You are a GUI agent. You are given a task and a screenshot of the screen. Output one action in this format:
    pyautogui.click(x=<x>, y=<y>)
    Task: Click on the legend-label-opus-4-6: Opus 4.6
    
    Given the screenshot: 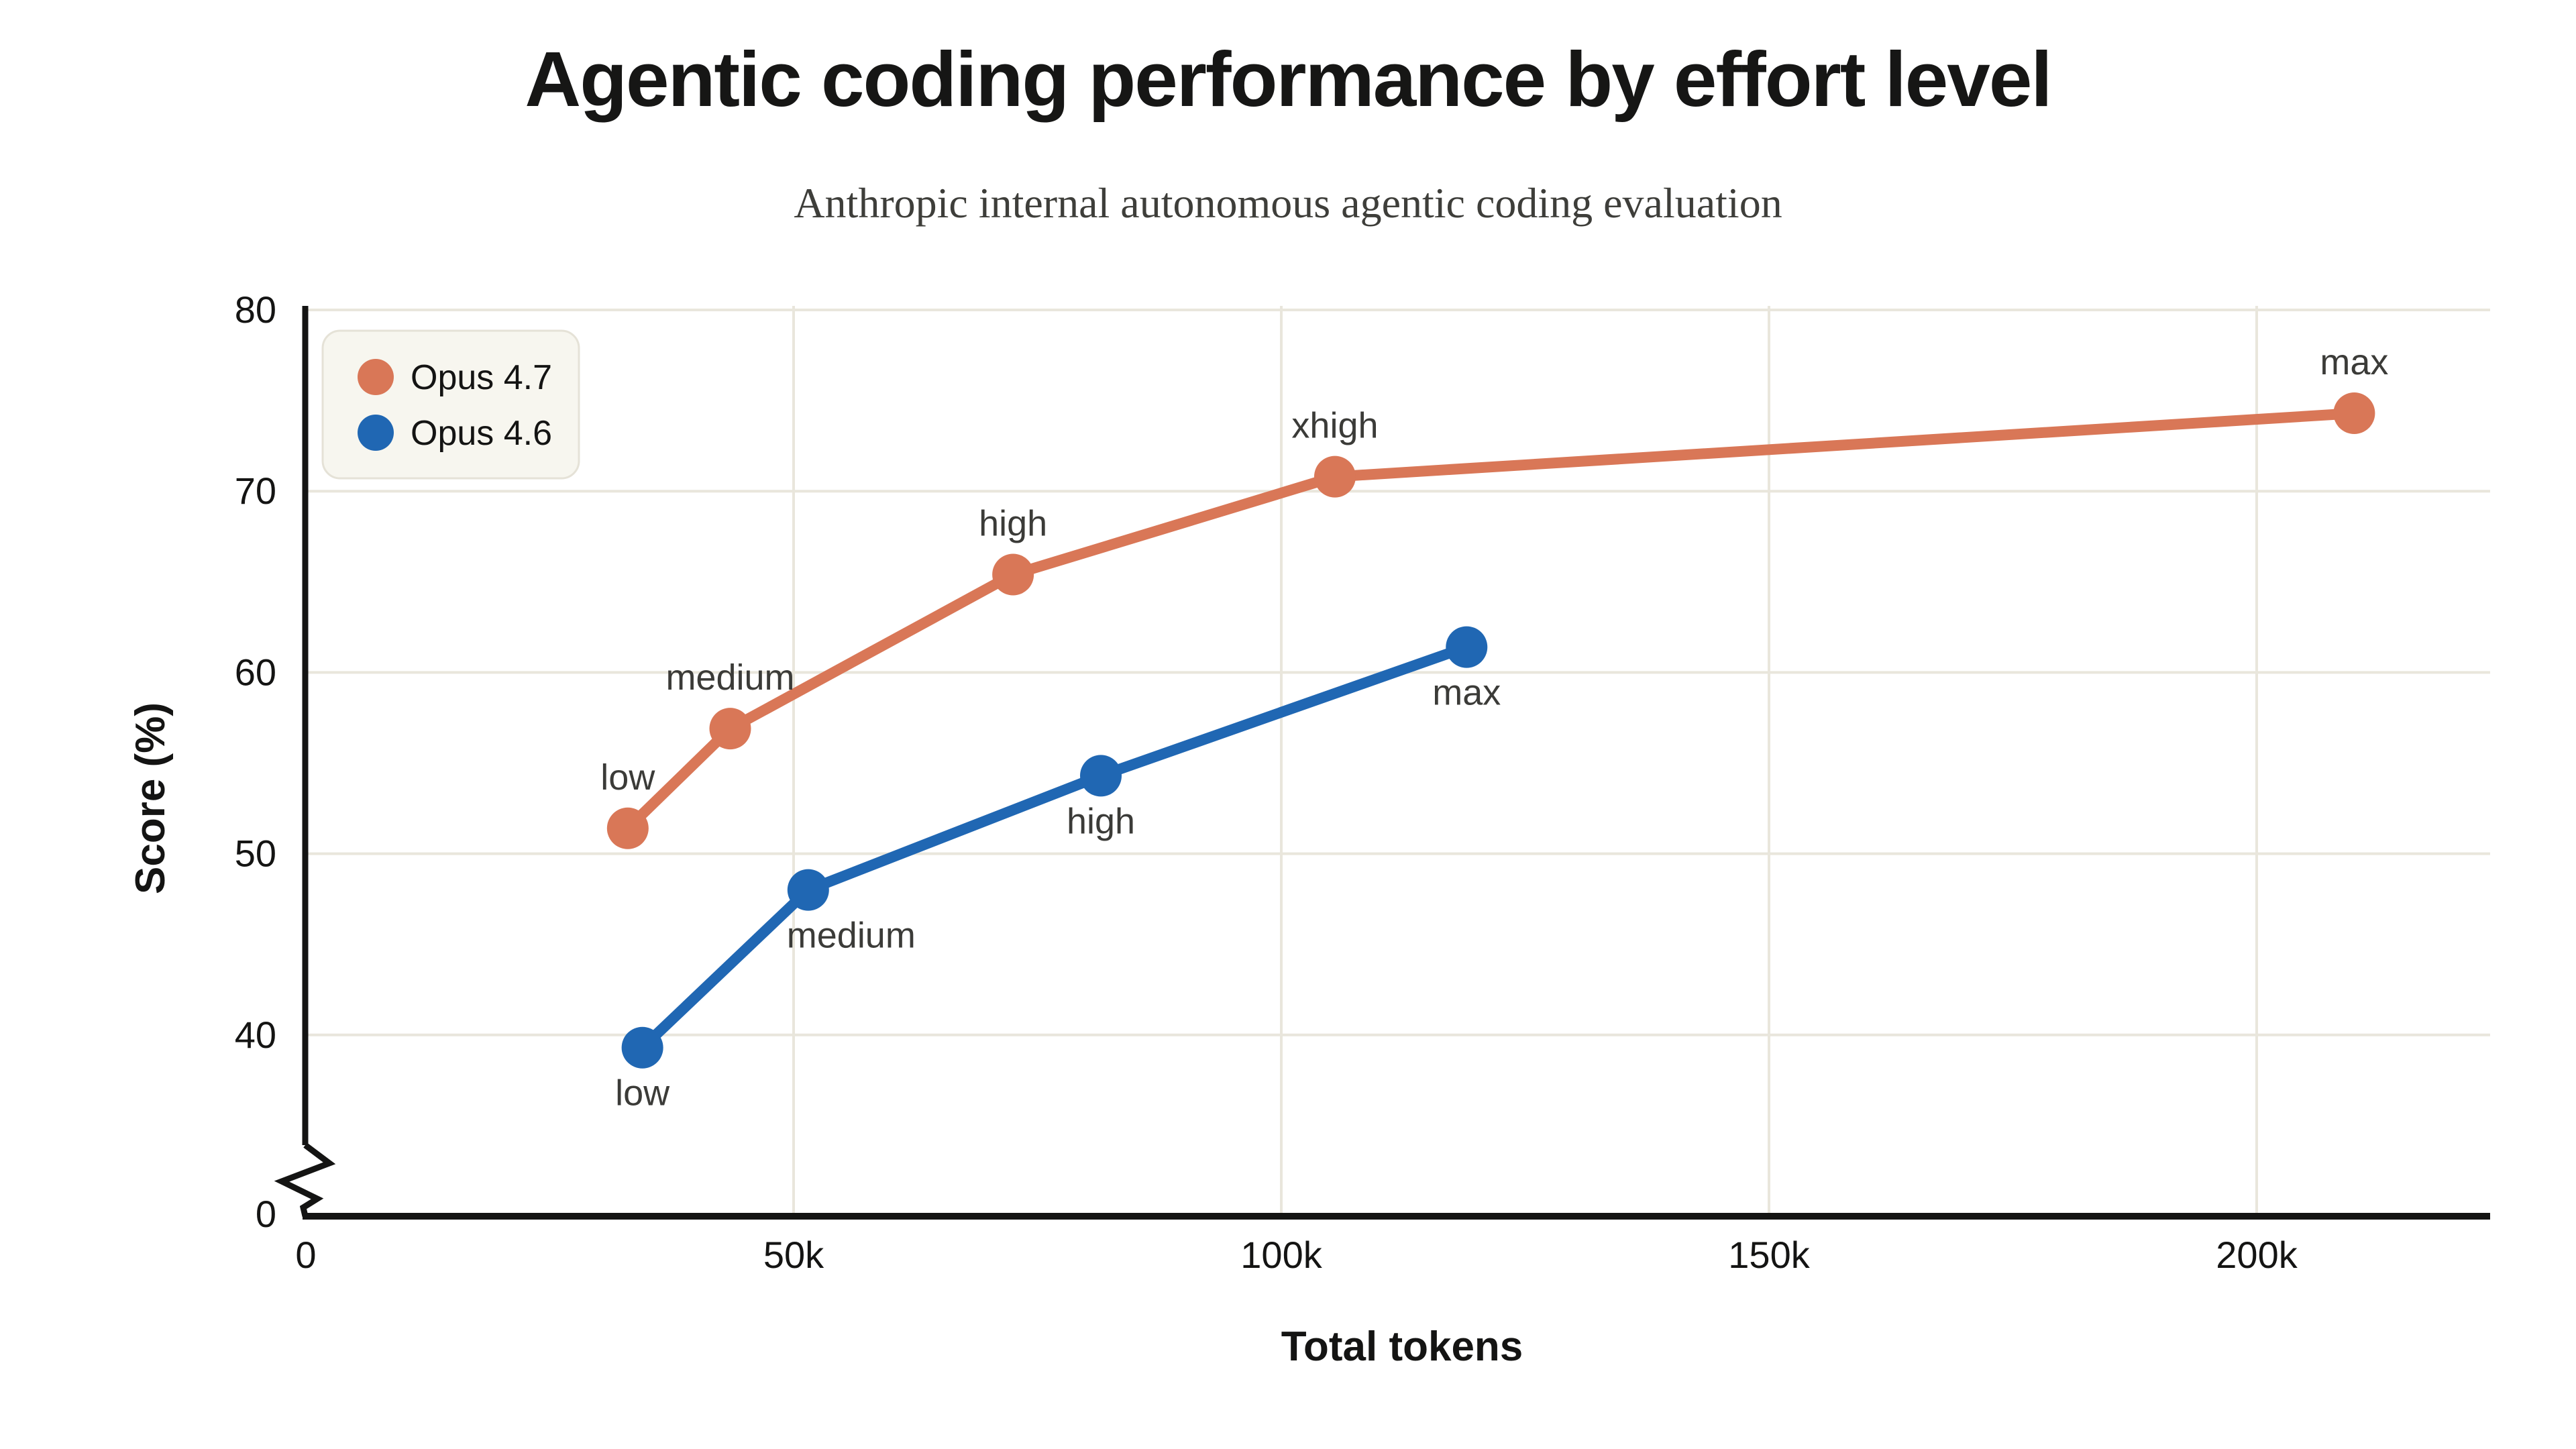 What is the action you would take?
    pyautogui.click(x=481, y=433)
    